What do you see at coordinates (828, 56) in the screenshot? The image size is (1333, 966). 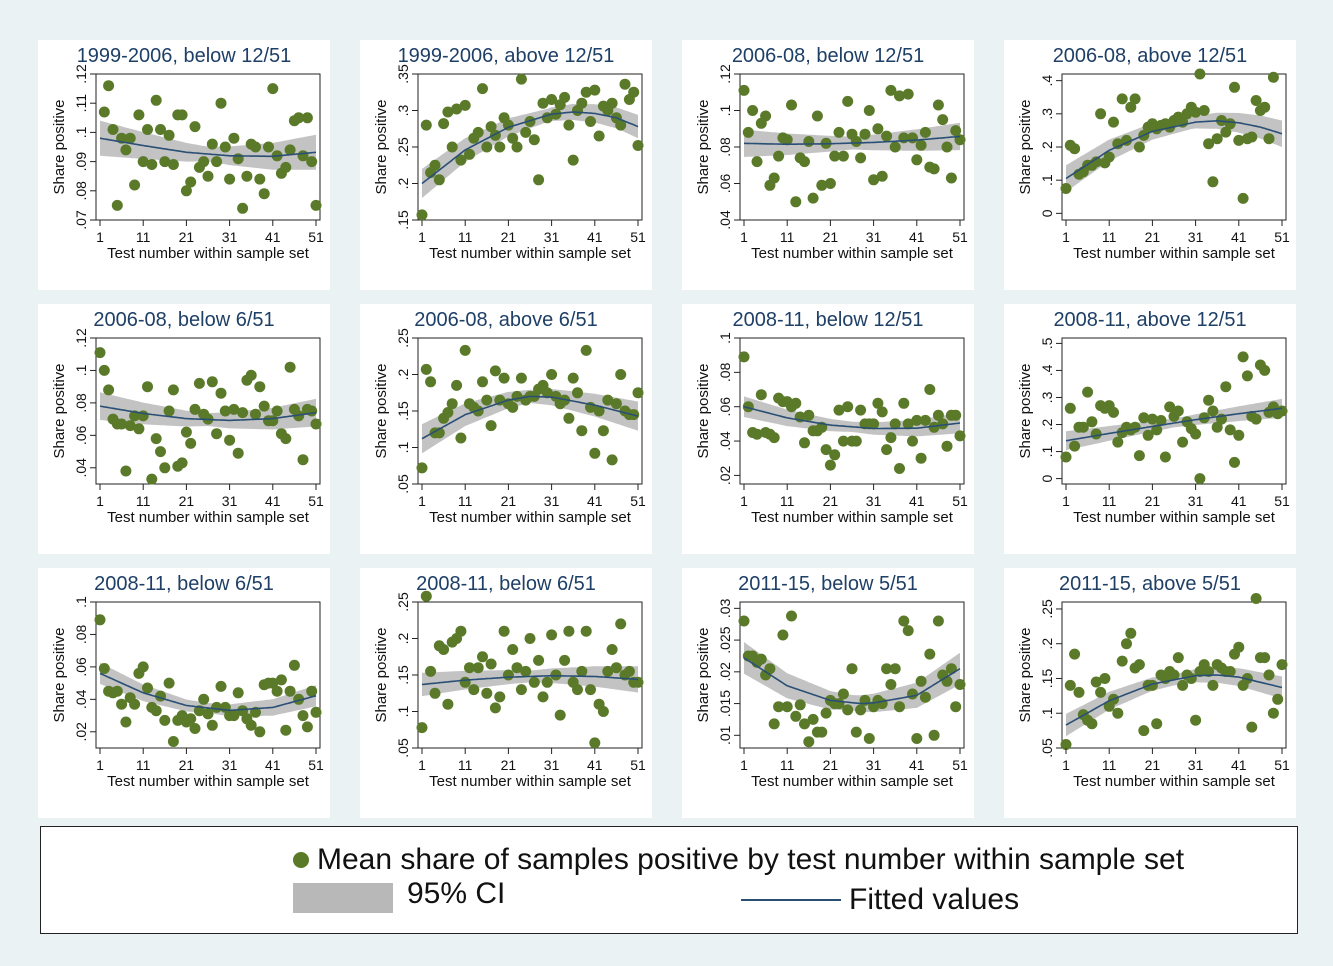 I see `panel-title: 2006-08, below 12/51` at bounding box center [828, 56].